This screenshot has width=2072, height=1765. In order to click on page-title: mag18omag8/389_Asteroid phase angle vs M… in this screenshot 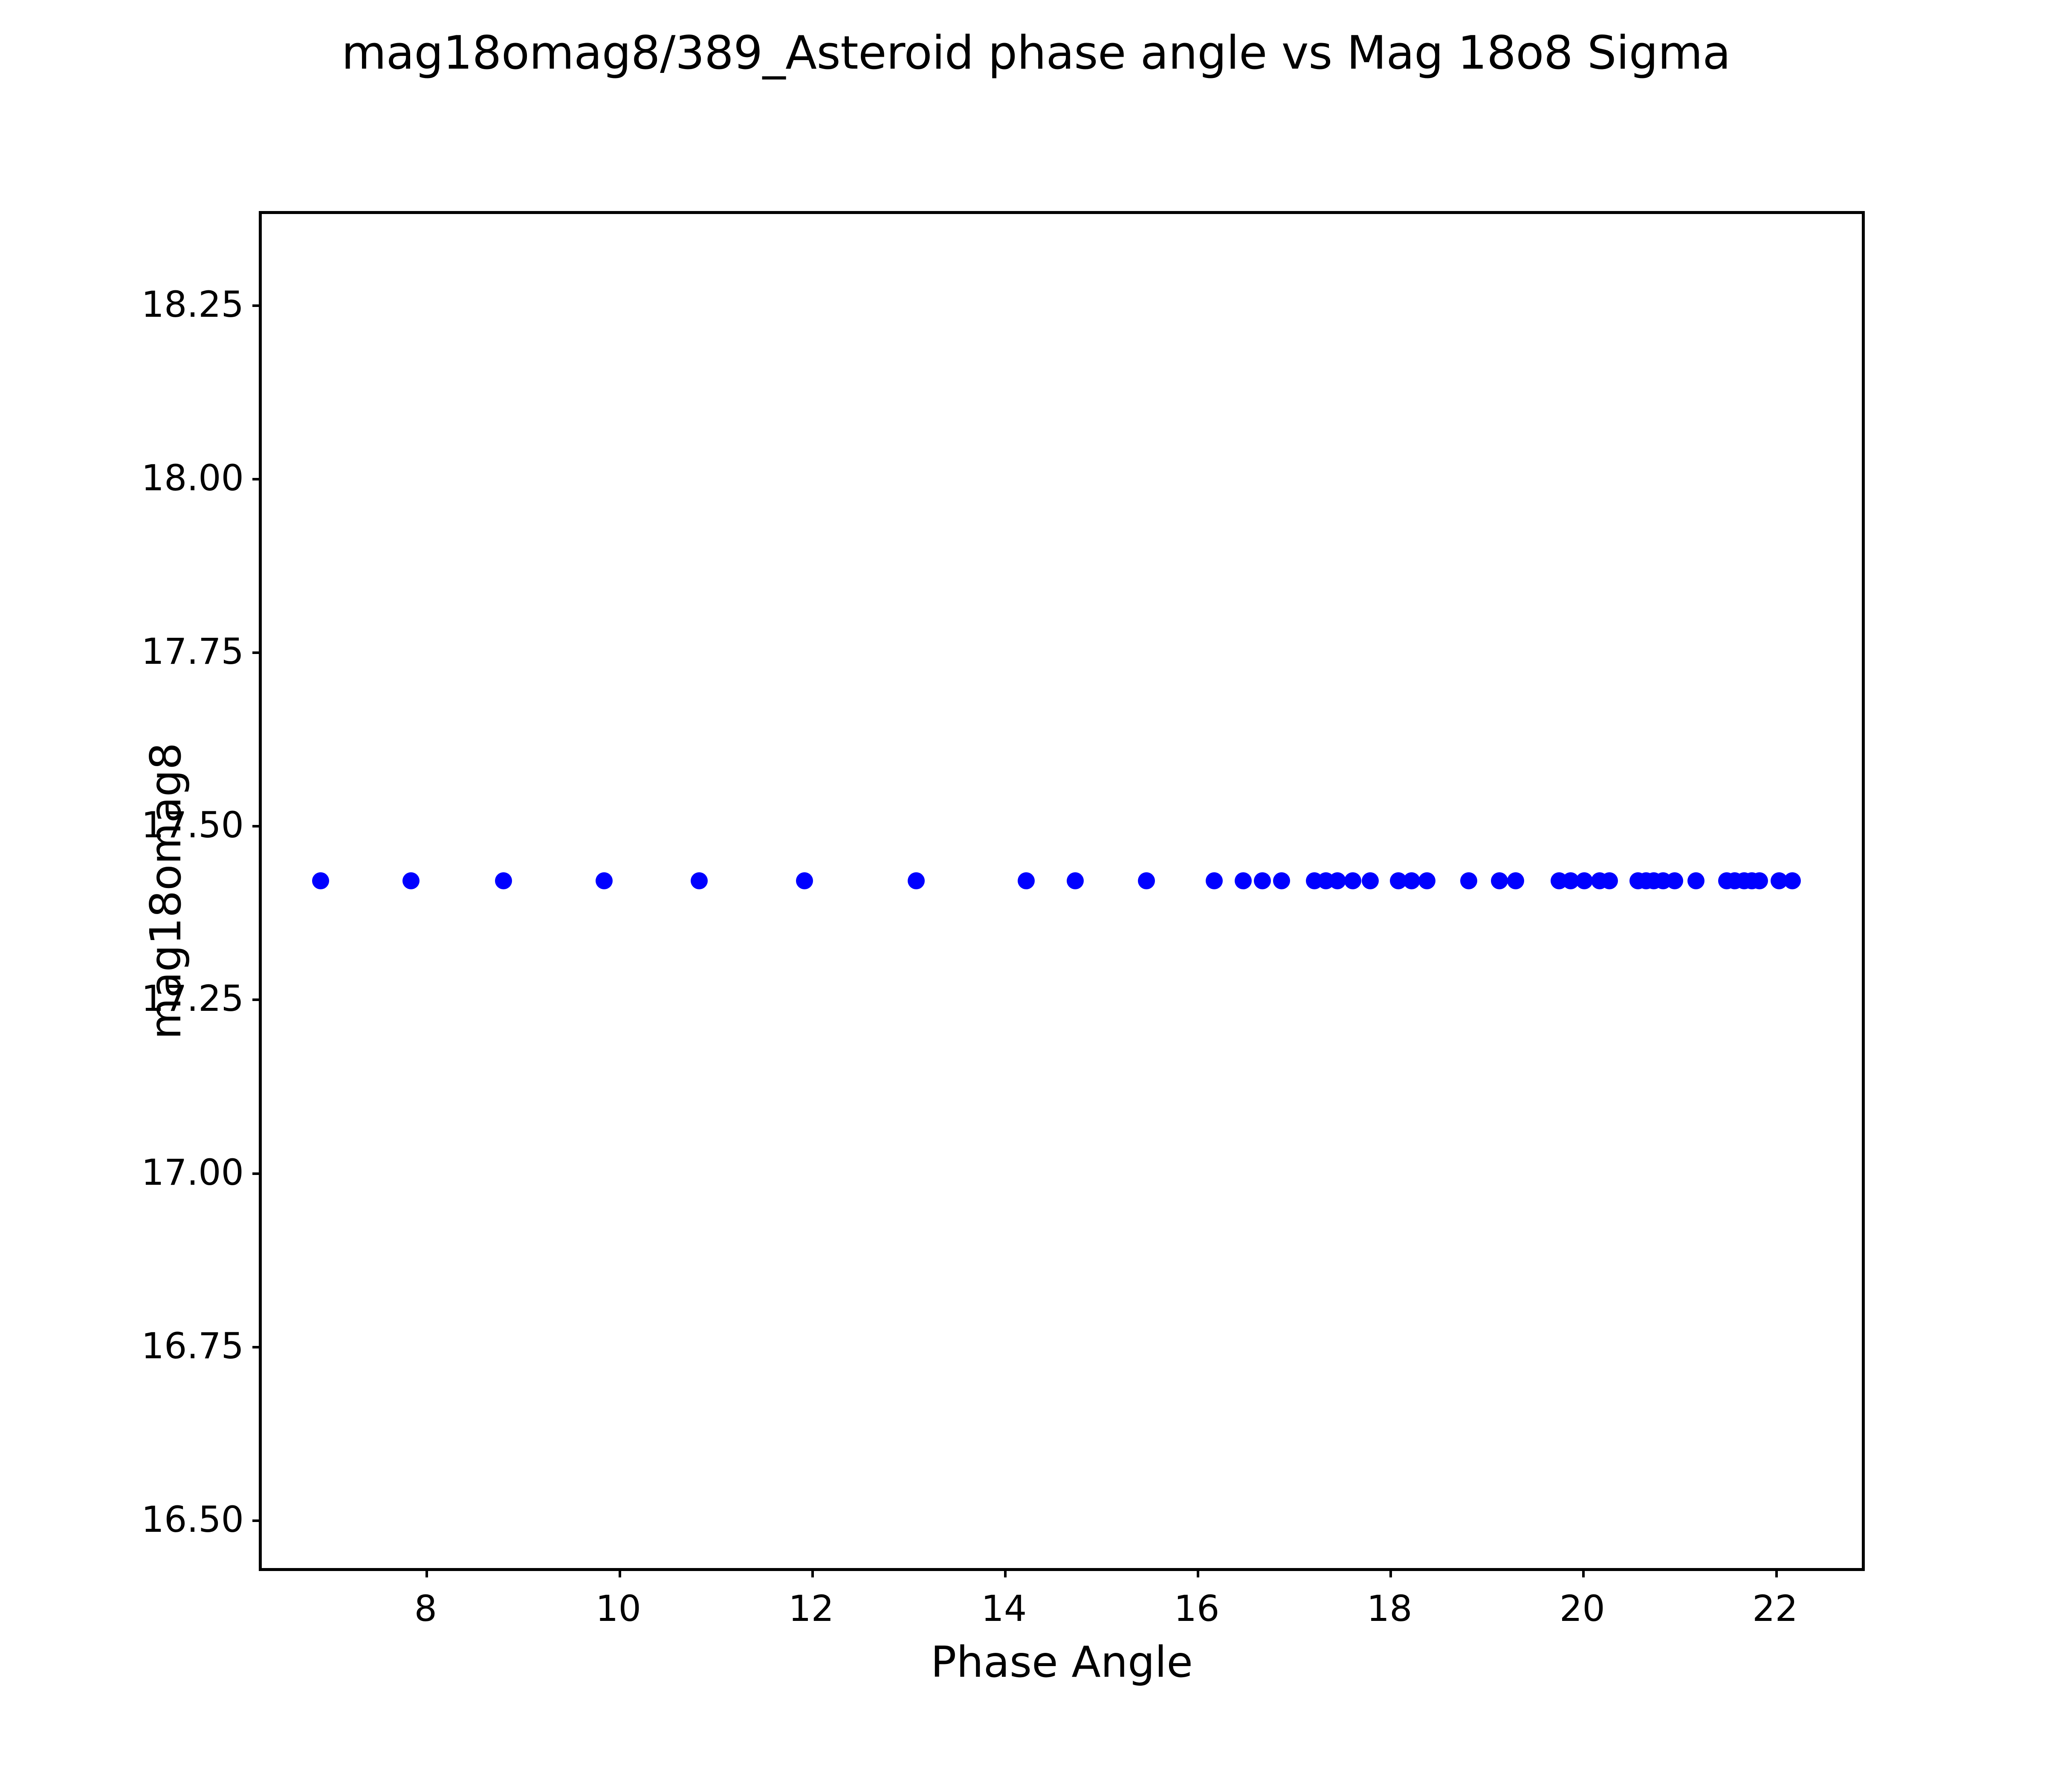, I will do `click(1036, 53)`.